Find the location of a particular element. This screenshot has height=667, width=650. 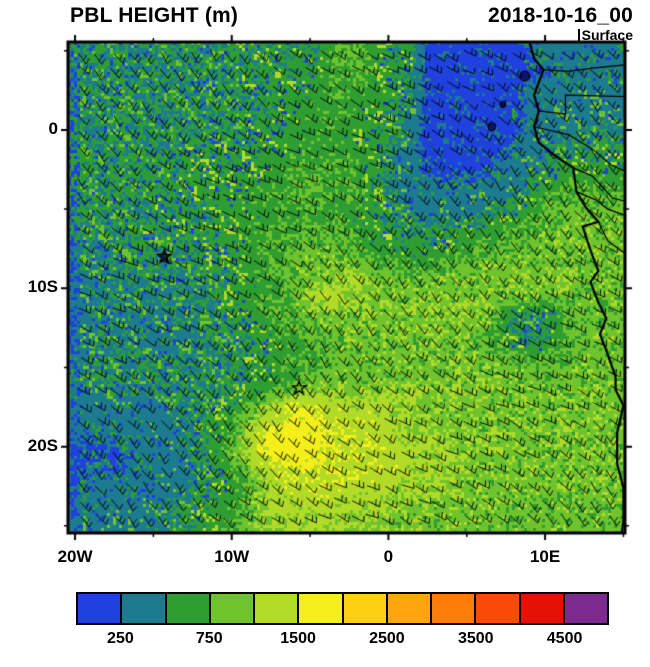

colorbar-label: 3500 is located at coordinates (475, 638).